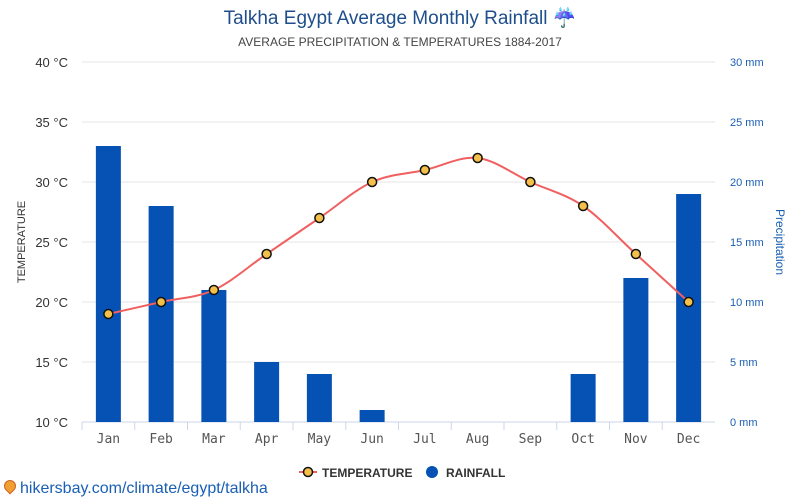 This screenshot has height=500, width=800. What do you see at coordinates (51, 422) in the screenshot?
I see `y-tick-label: 10 °C` at bounding box center [51, 422].